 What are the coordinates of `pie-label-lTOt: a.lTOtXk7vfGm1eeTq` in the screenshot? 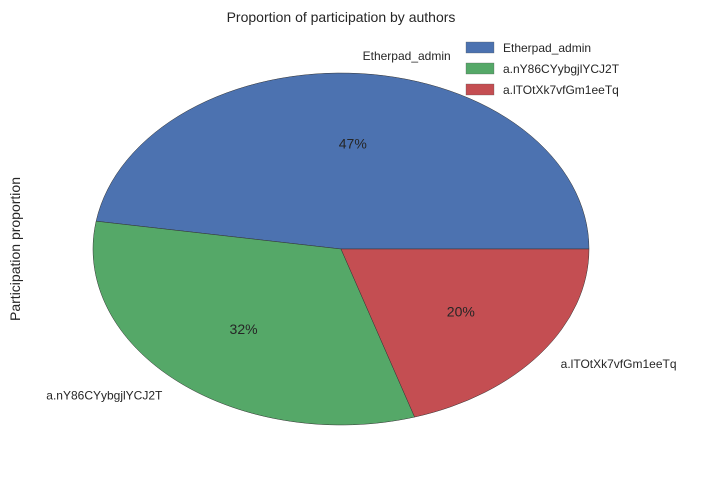 It's located at (619, 364).